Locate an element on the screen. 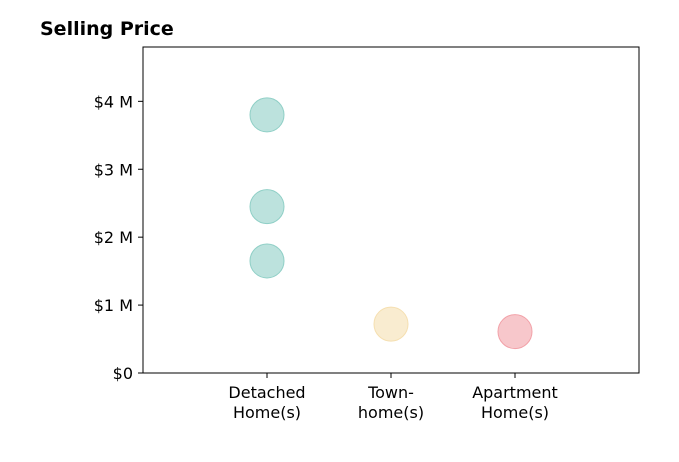  x-tick-label: Town-home(s) is located at coordinates (391, 402).